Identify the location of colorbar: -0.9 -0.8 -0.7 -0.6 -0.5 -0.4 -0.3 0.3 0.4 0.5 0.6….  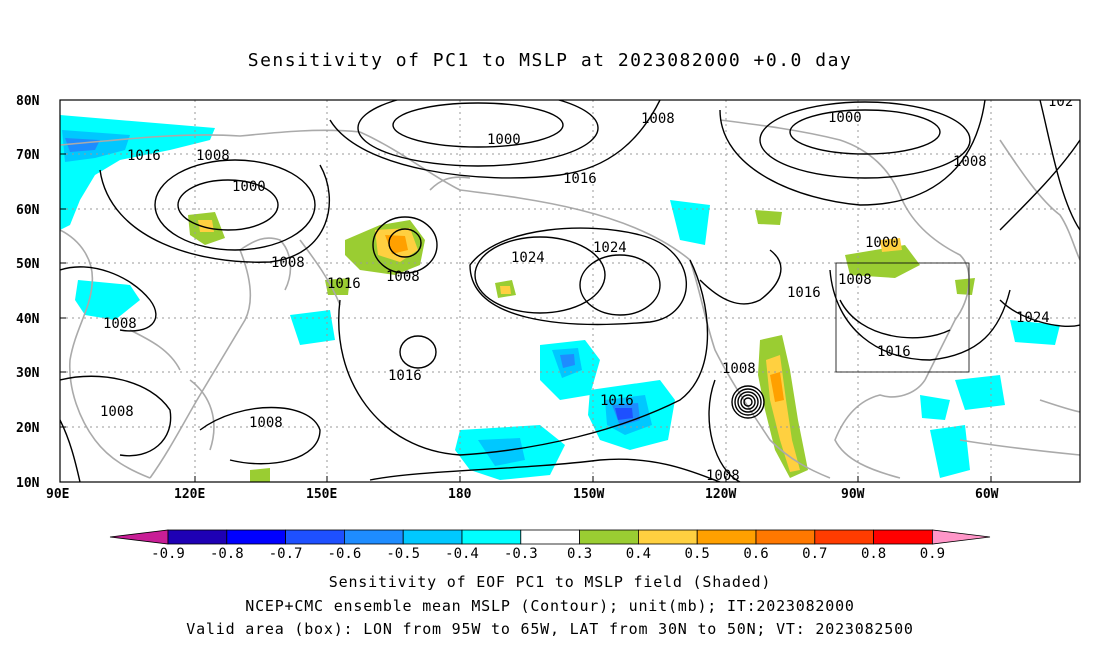
(550, 545).